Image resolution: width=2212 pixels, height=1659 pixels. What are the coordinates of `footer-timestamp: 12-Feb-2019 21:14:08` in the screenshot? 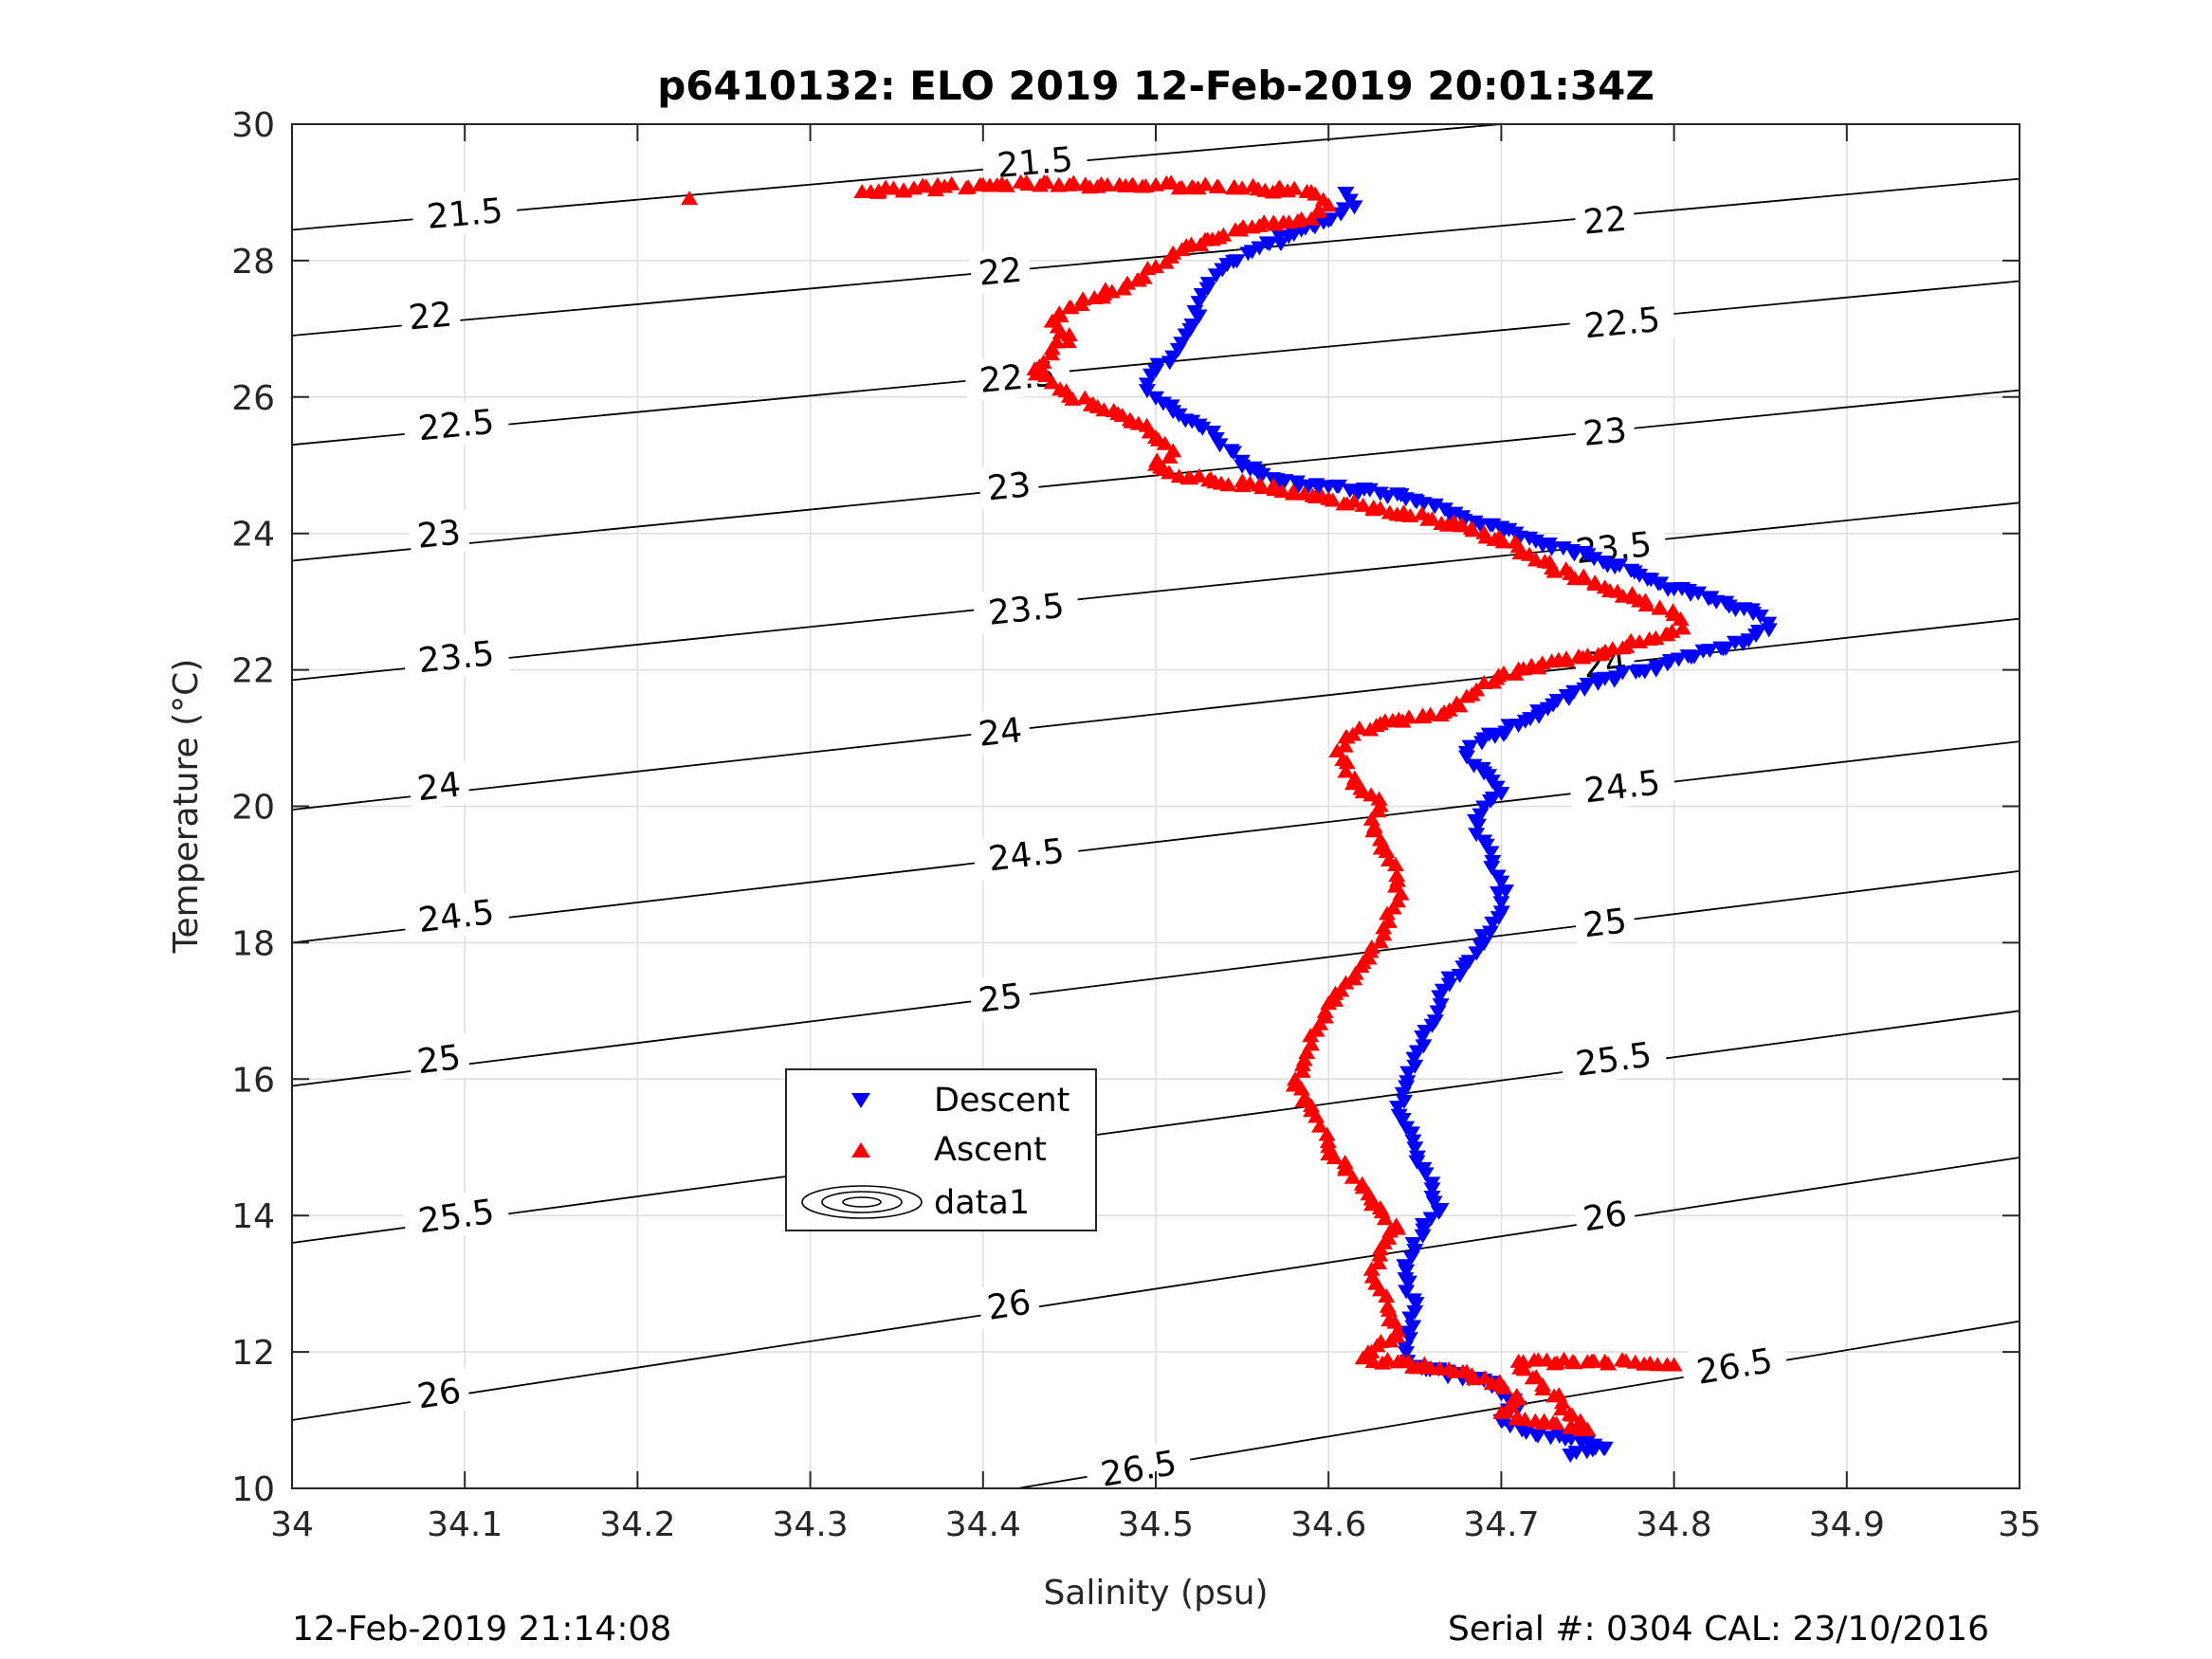 It's located at (481, 1629).